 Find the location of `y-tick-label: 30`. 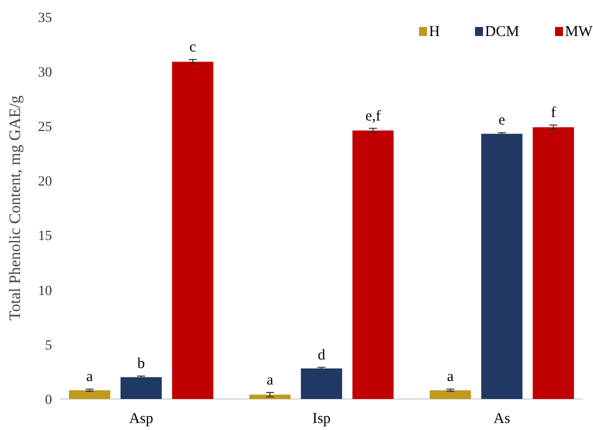

y-tick-label: 30 is located at coordinates (45, 72).